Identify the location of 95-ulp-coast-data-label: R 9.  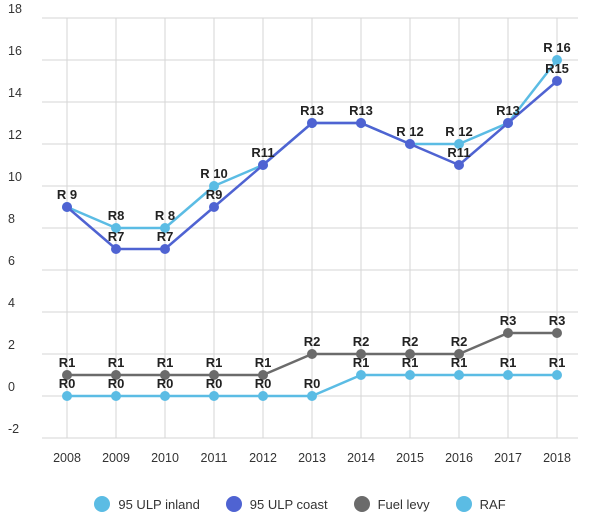
(67, 194).